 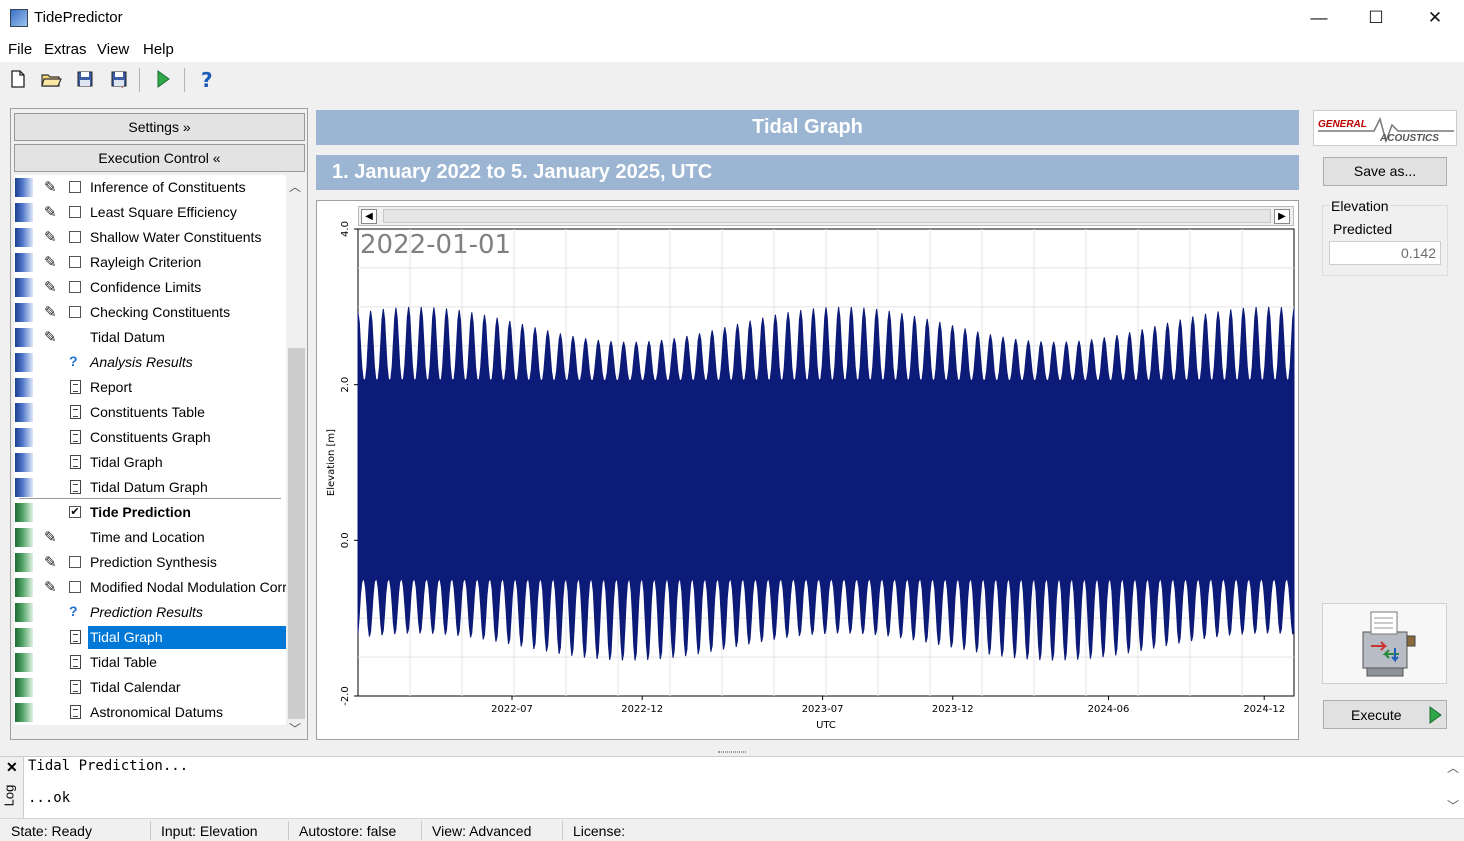 What do you see at coordinates (1360, 206) in the screenshot?
I see `elevation-label: Elevation` at bounding box center [1360, 206].